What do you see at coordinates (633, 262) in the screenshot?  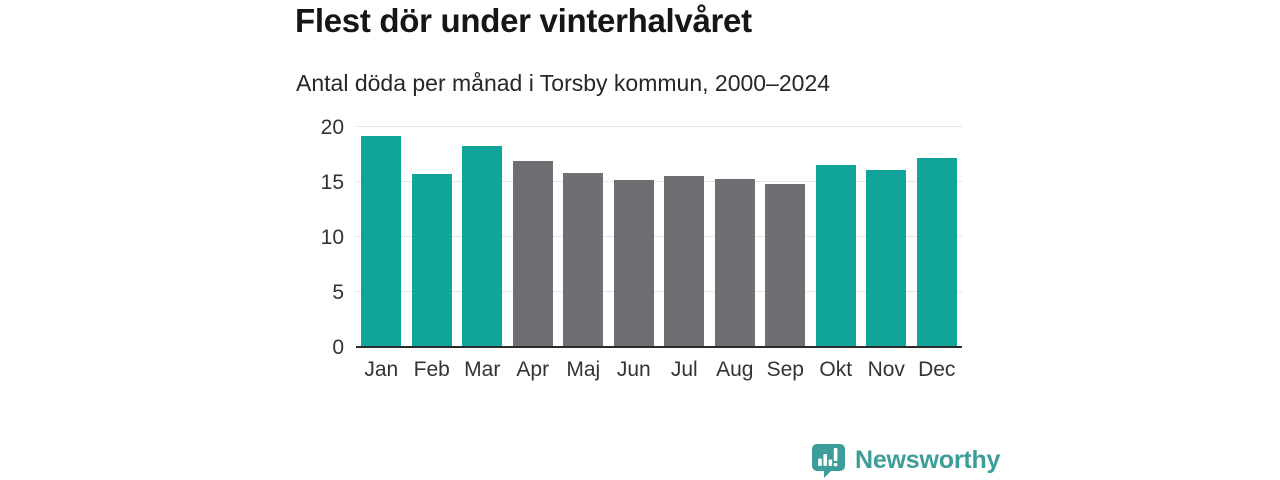 I see `bar-jun` at bounding box center [633, 262].